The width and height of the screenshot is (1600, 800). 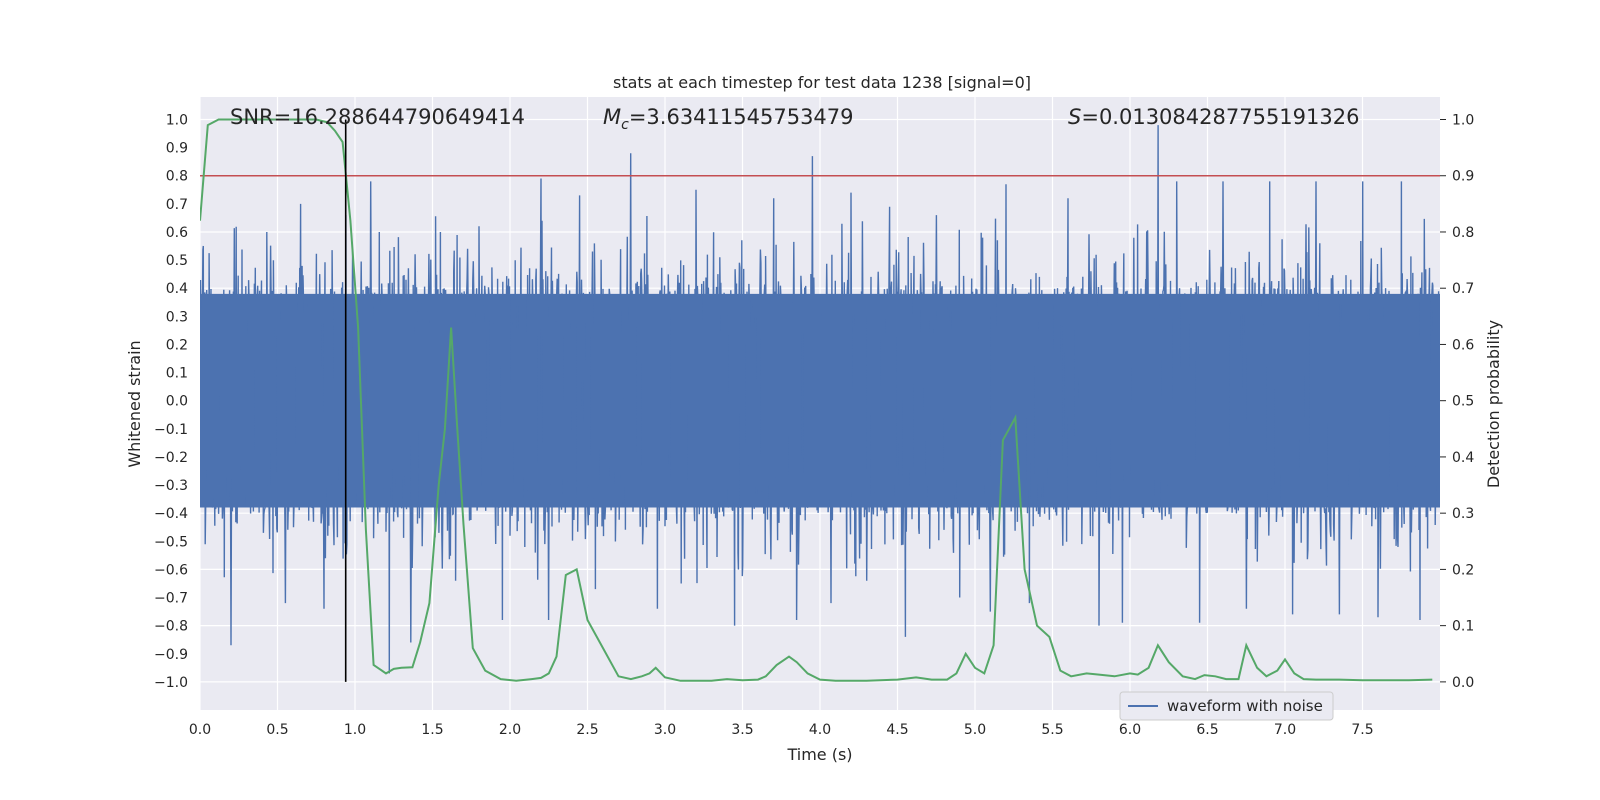 What do you see at coordinates (177, 120) in the screenshot?
I see `left-y-tick-label: 1.0` at bounding box center [177, 120].